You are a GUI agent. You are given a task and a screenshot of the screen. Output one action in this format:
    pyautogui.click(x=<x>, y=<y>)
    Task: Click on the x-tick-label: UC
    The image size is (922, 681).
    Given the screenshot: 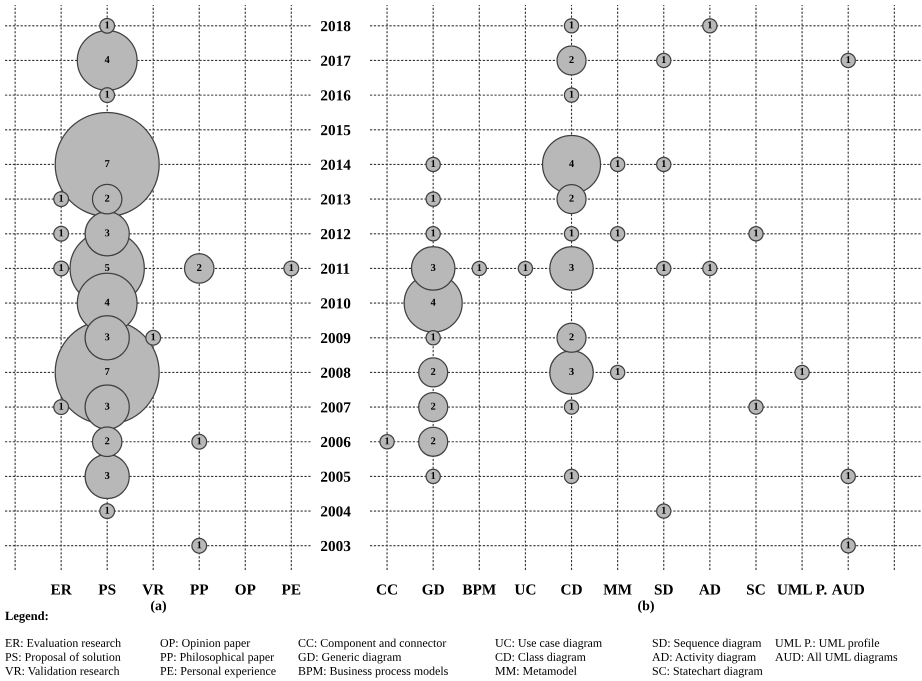 What is the action you would take?
    pyautogui.click(x=525, y=589)
    